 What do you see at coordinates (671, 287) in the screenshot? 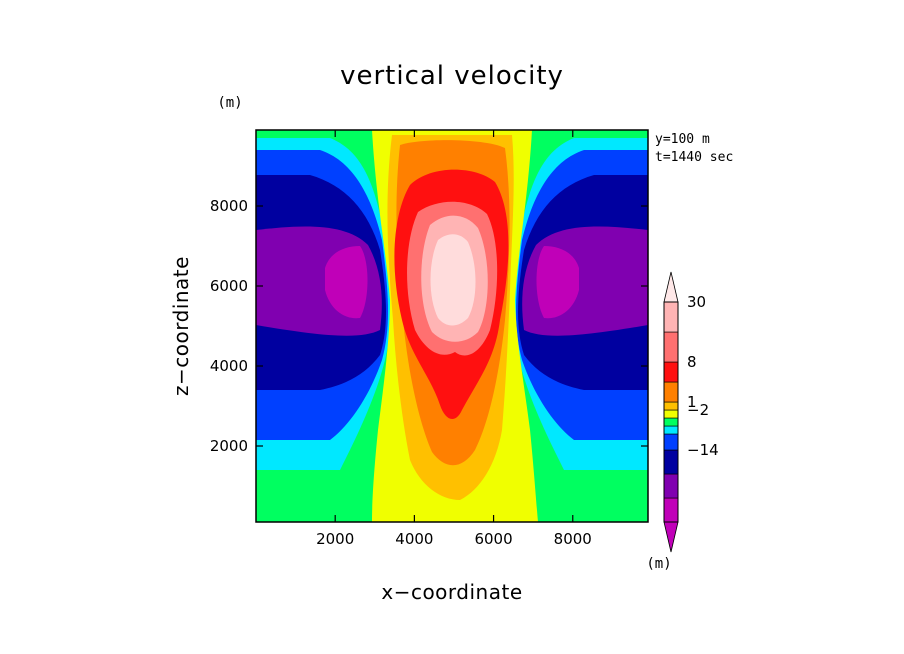
I see `colorbar-max-triangle` at bounding box center [671, 287].